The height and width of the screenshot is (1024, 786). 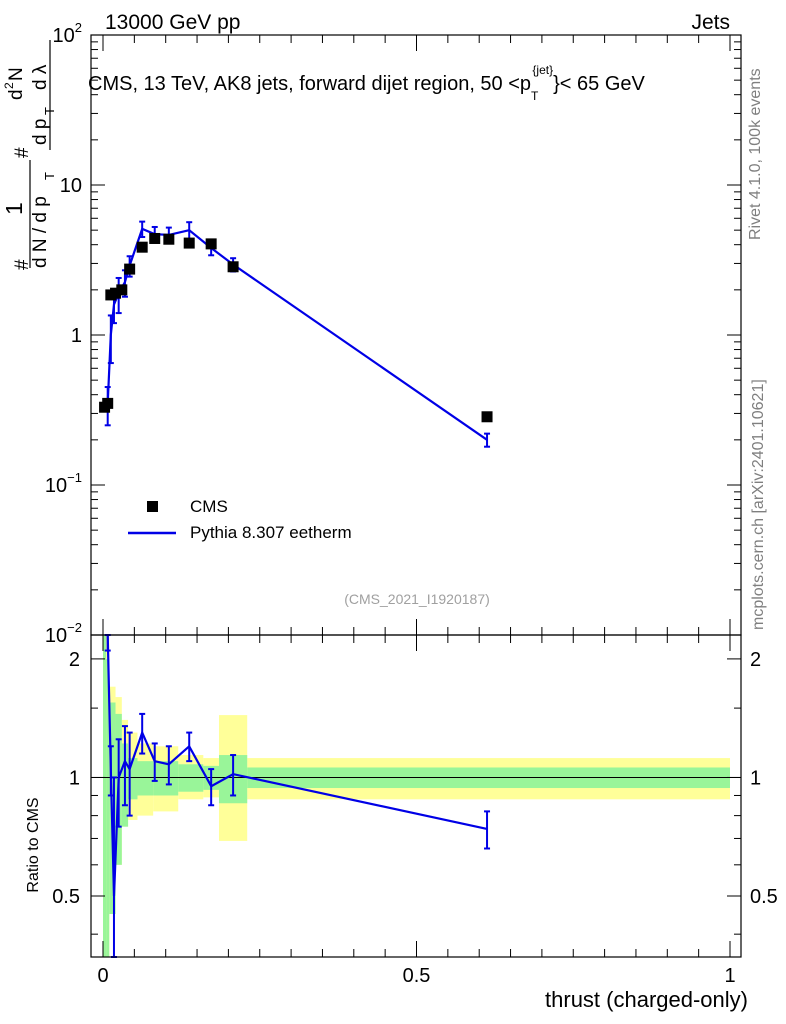 I want to click on watermark: (CMS_2021_I1920187), so click(x=417, y=599).